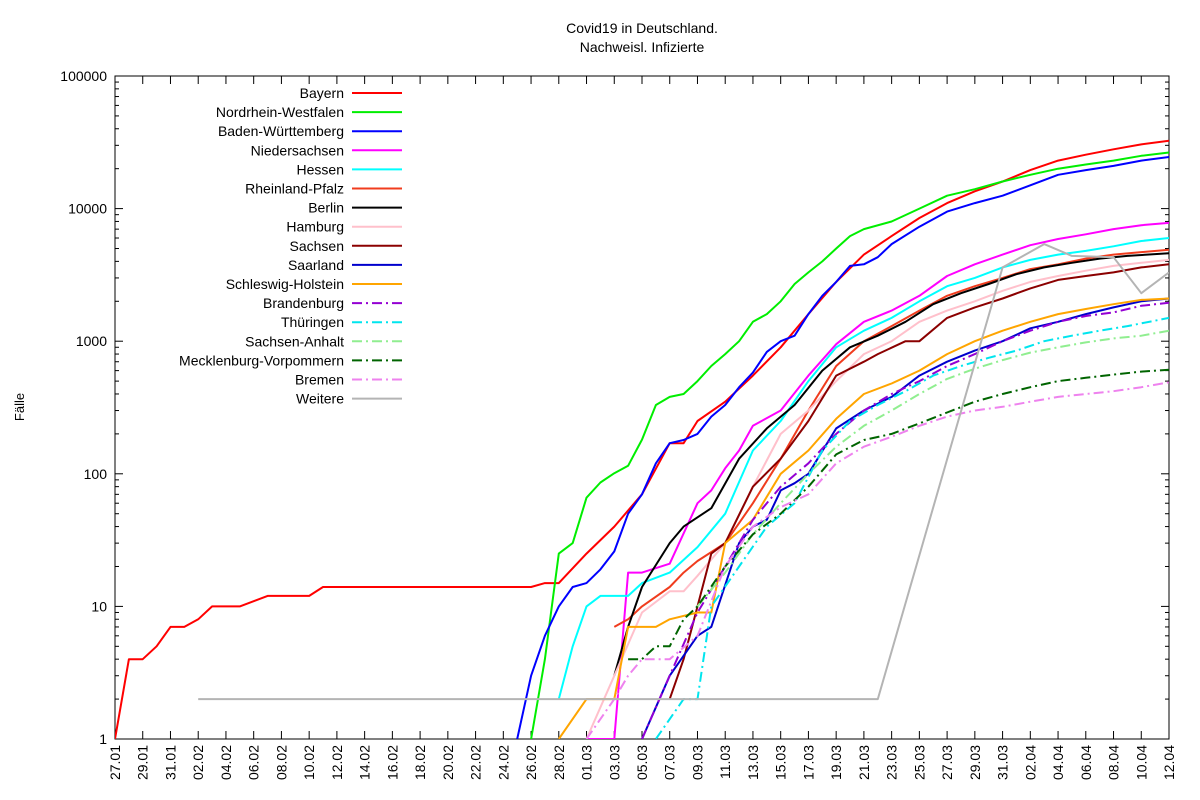  What do you see at coordinates (975, 762) in the screenshot?
I see `x-tick-label: 29.03` at bounding box center [975, 762].